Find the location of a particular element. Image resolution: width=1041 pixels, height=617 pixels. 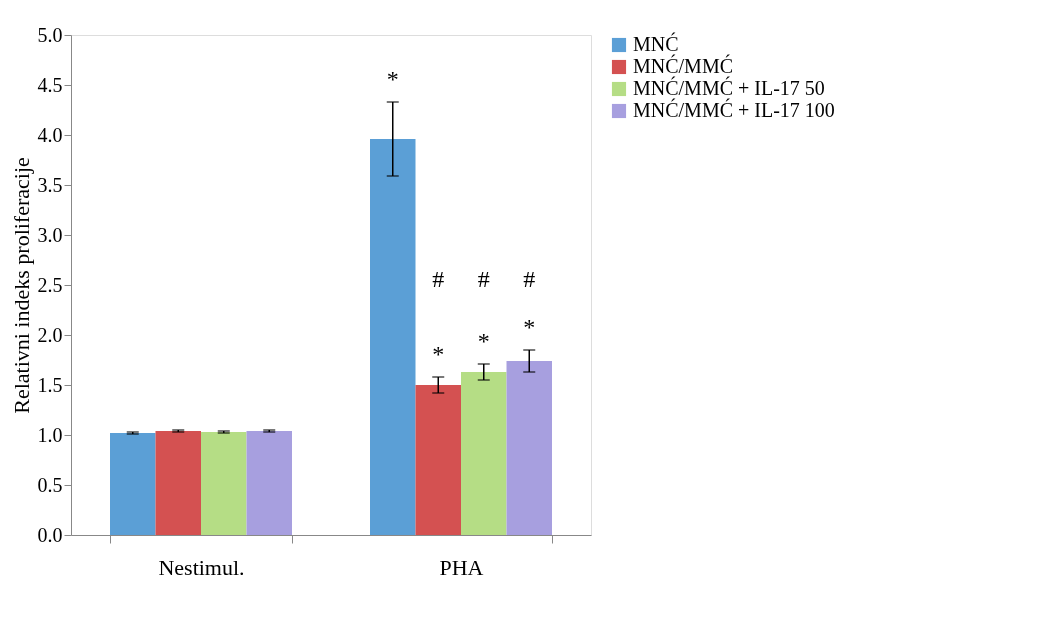

y-tick-label: 2.0 is located at coordinates (50, 334).